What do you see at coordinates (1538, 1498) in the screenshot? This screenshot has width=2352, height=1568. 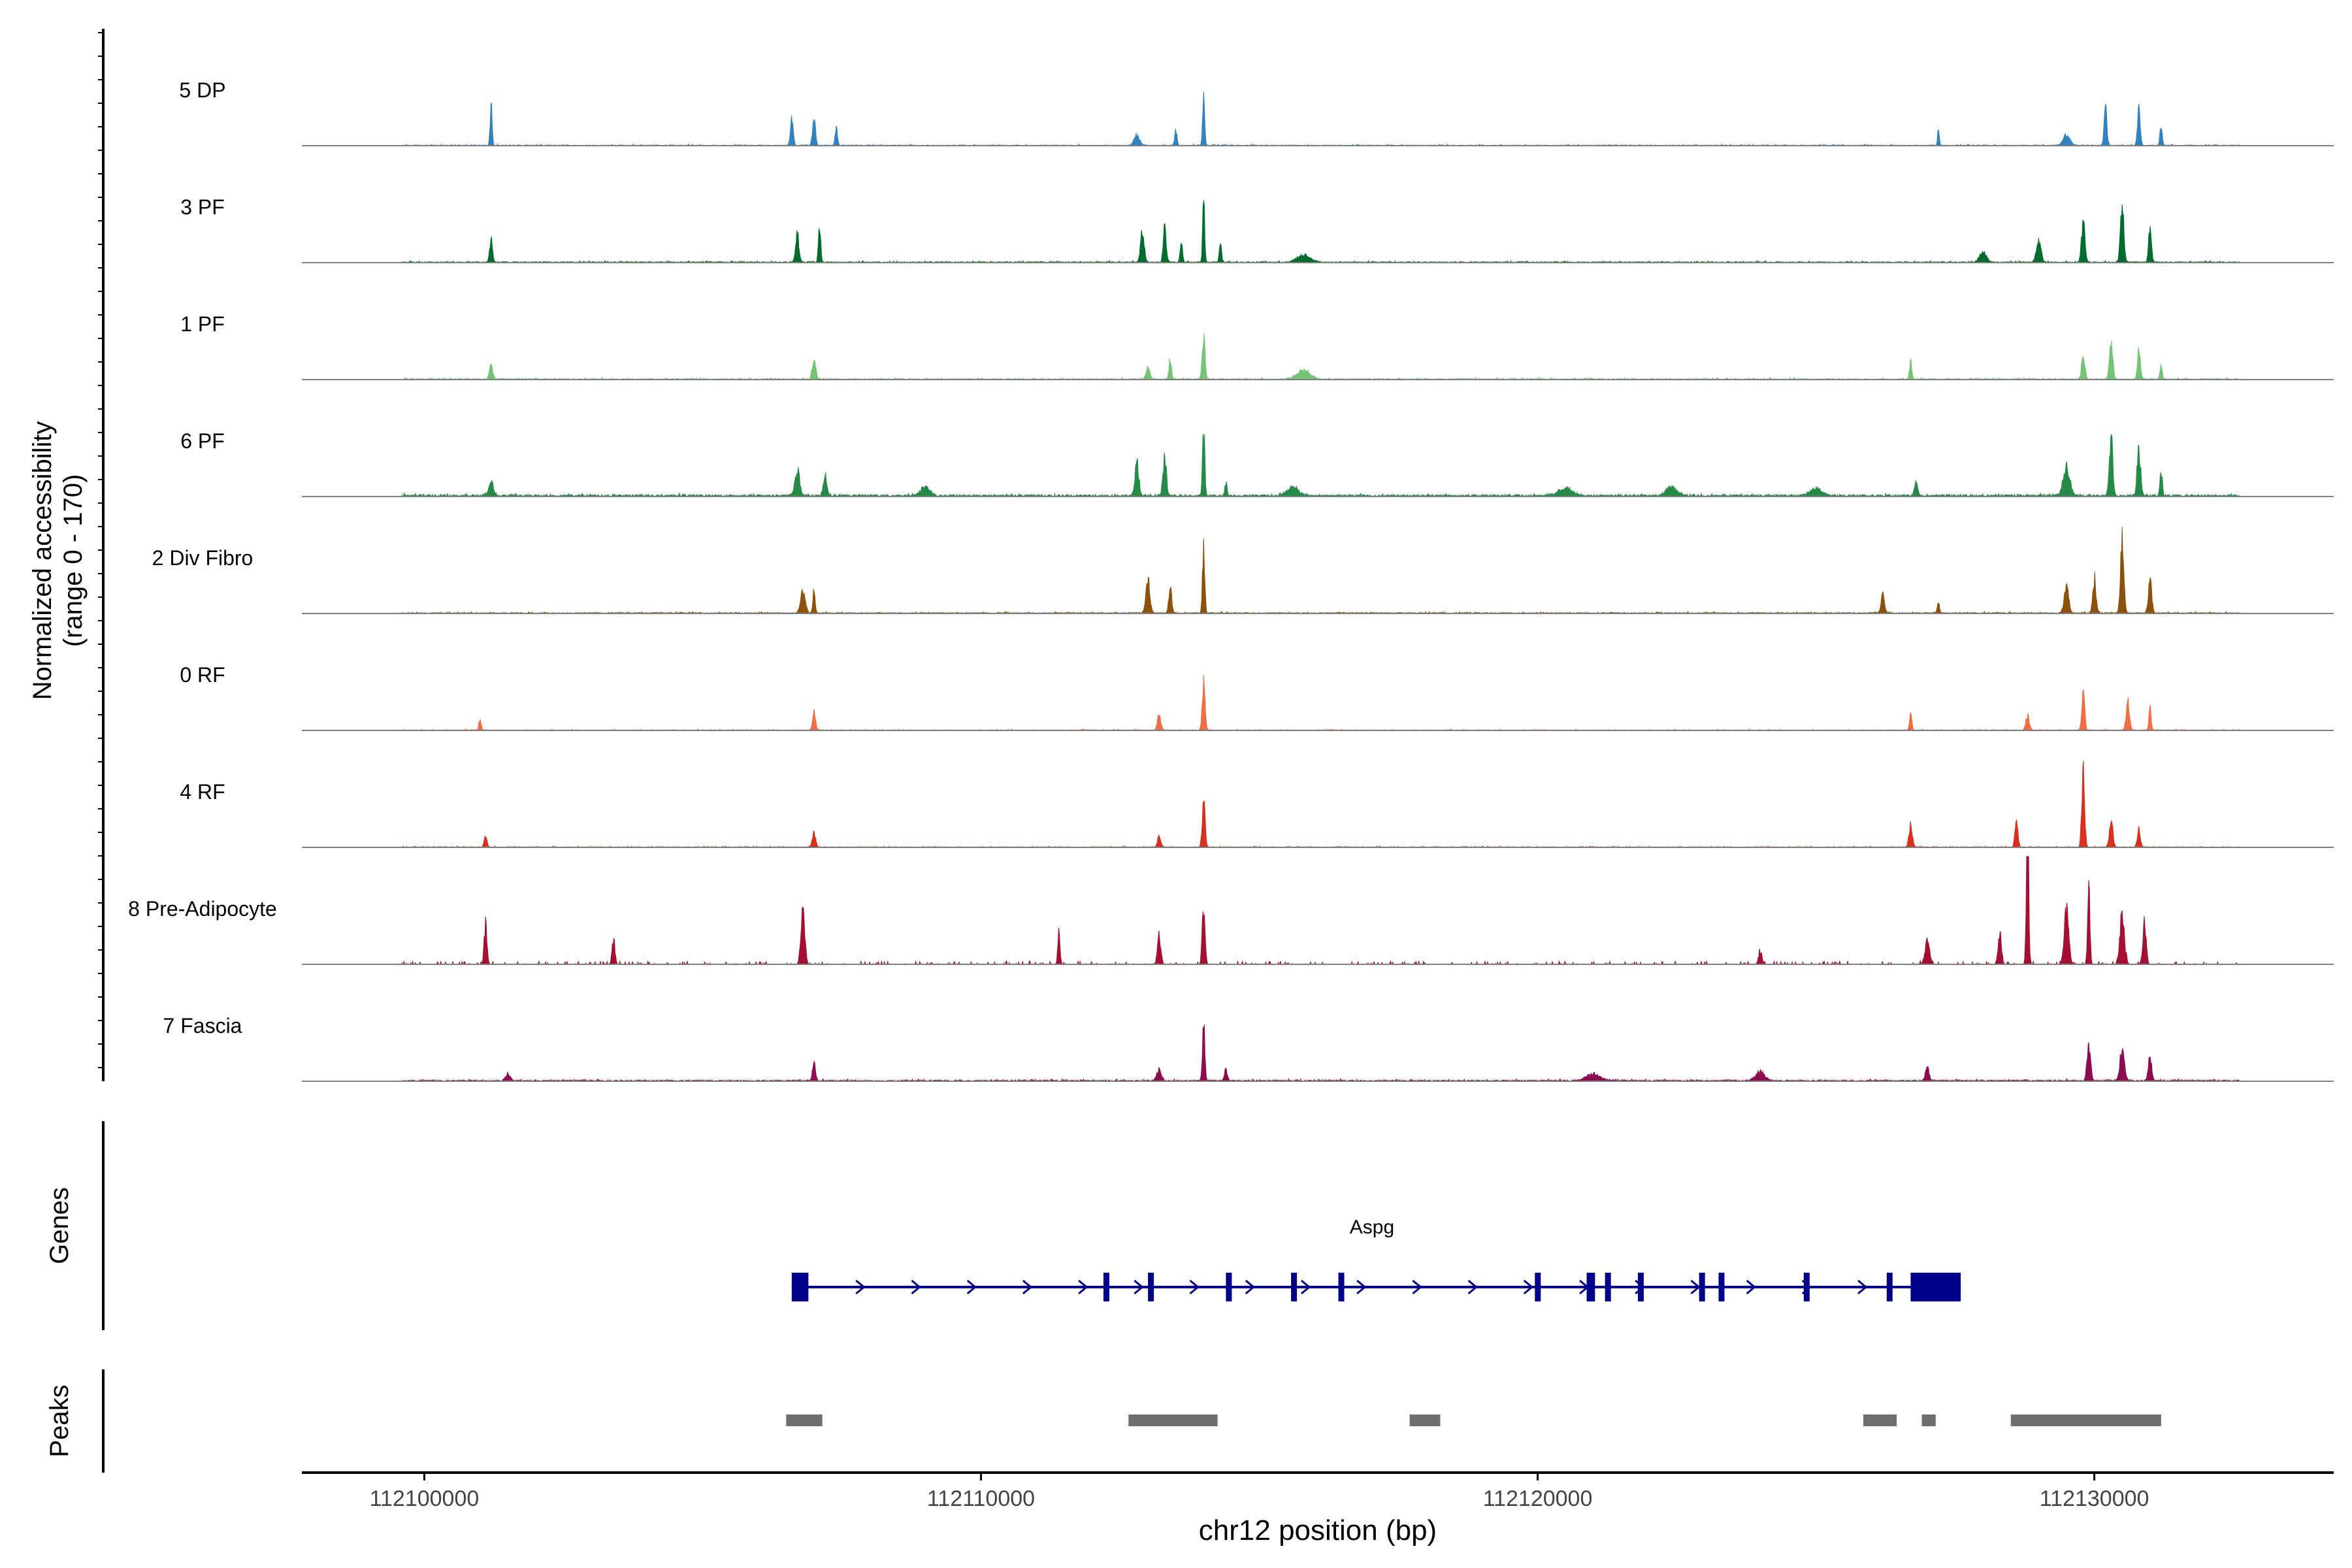 I see `x-tick-label: 112120000` at bounding box center [1538, 1498].